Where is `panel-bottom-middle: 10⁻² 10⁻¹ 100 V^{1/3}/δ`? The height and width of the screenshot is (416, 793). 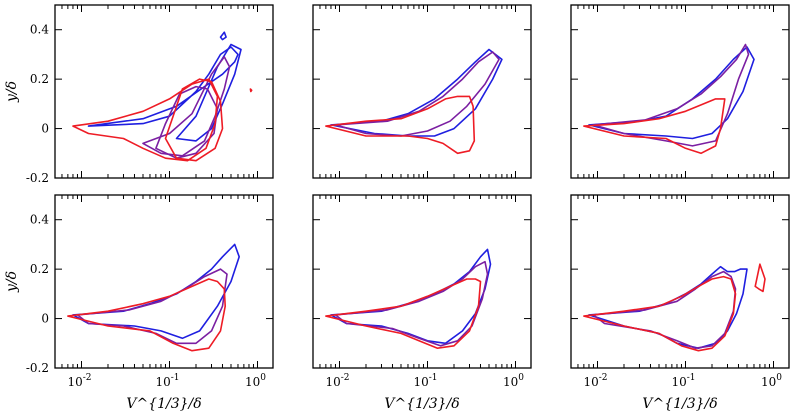
panel-bottom-middle: 10⁻² 10⁻¹ 100 V^{1/3}/δ is located at coordinates (422, 303).